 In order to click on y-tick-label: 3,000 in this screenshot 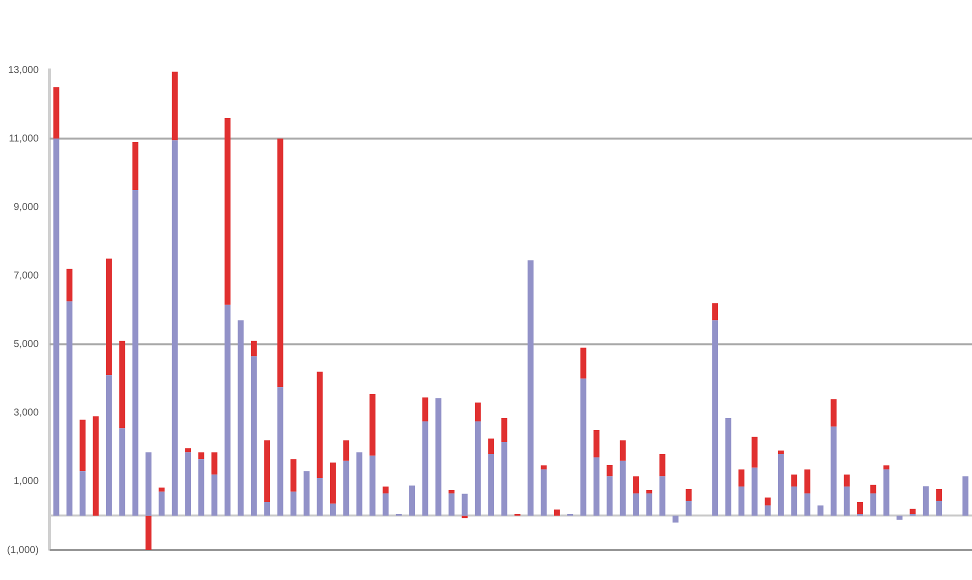, I will do `click(27, 413)`.